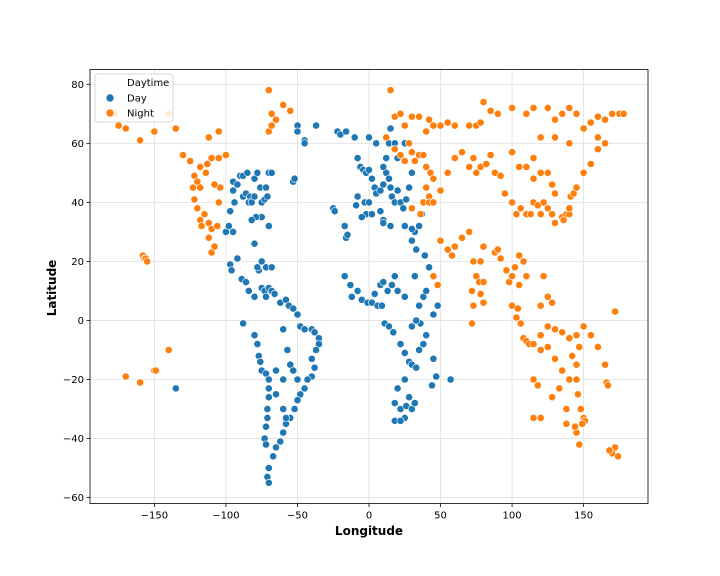 The image size is (720, 576). Describe the element at coordinates (77, 203) in the screenshot. I see `y-tick-label: 40` at that location.